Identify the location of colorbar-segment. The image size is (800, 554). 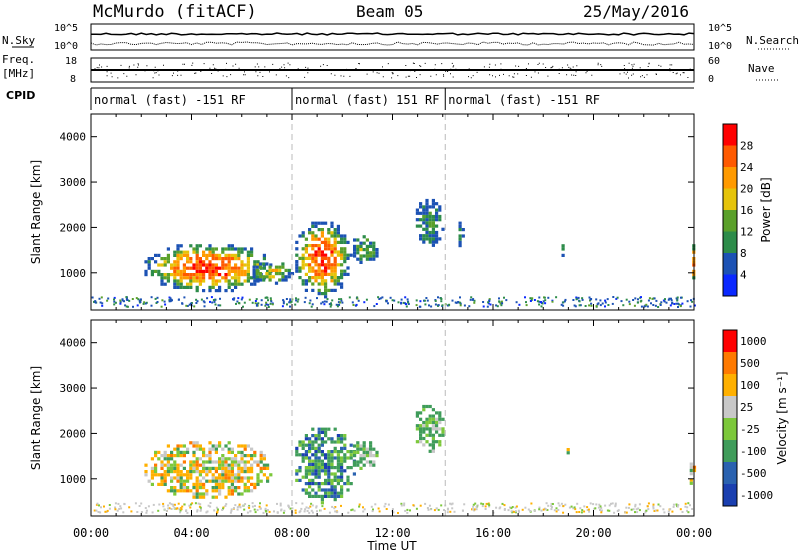
(730, 473).